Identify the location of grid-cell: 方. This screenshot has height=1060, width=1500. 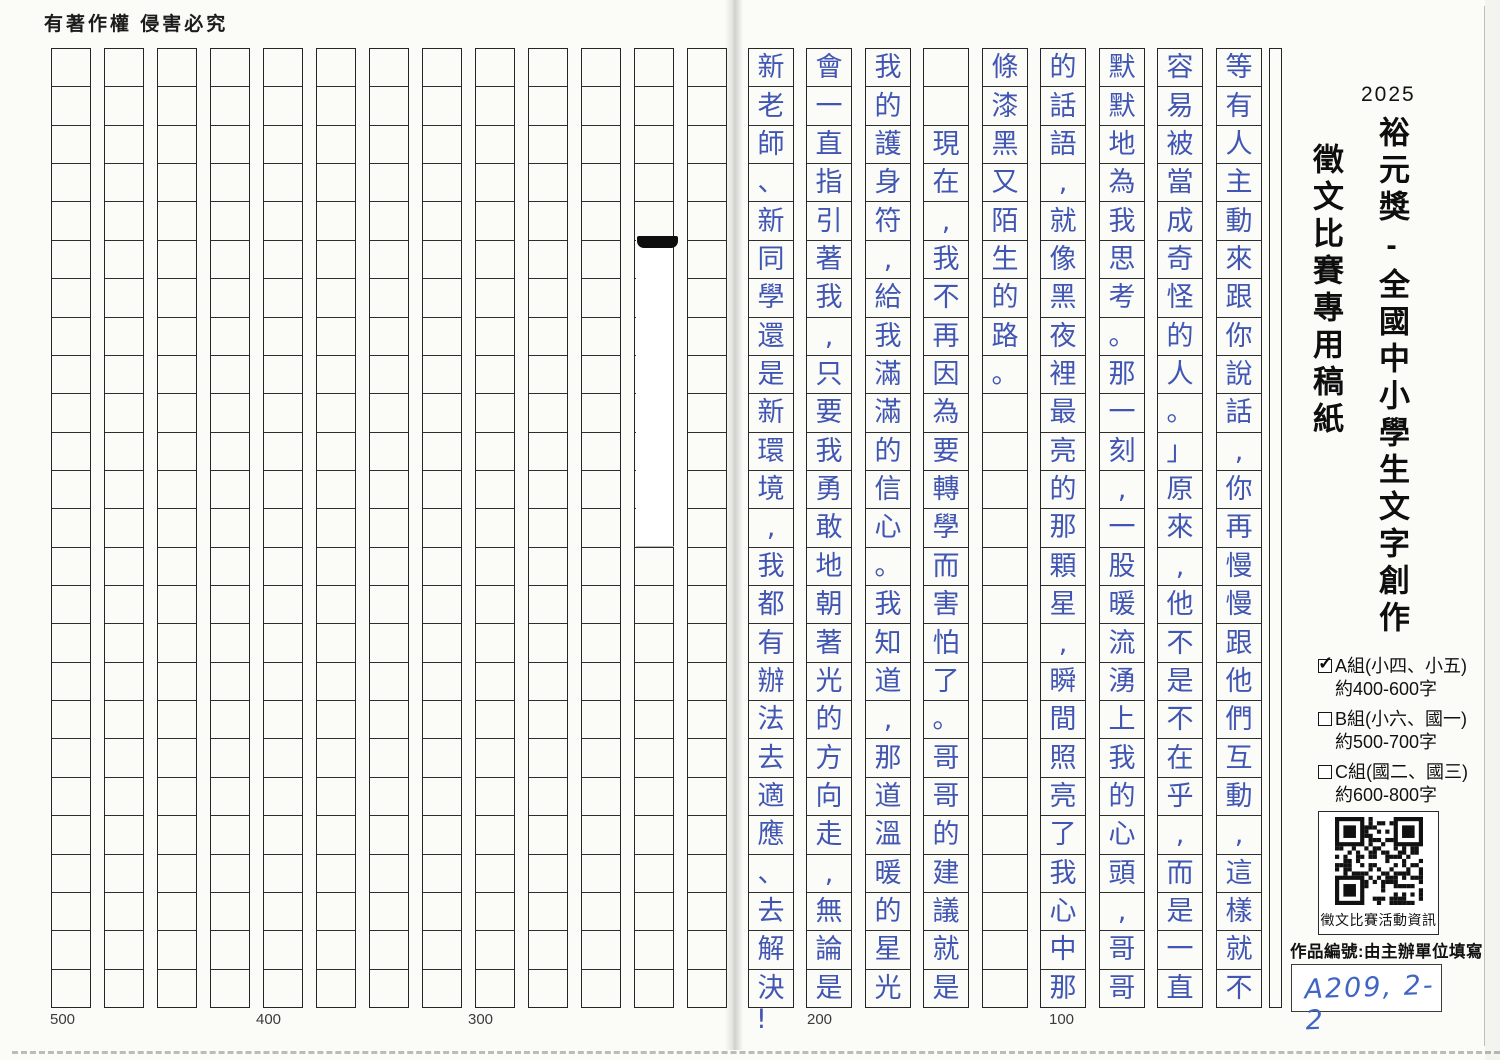
(829, 758).